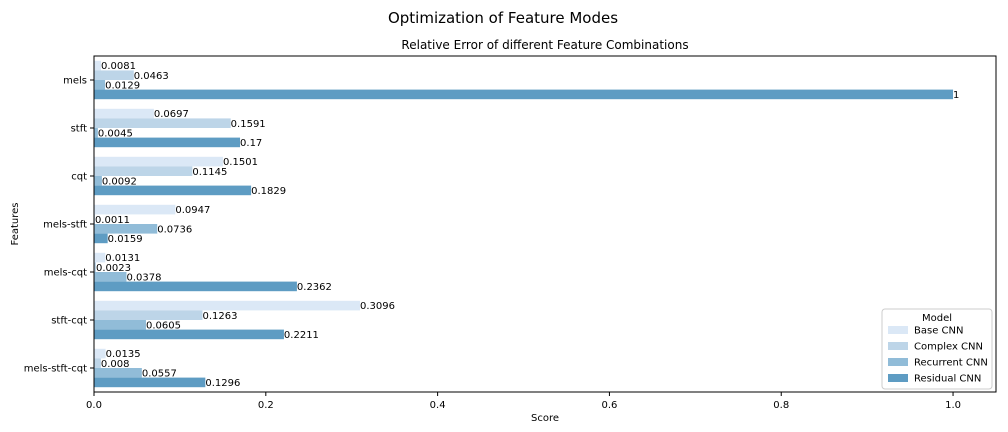 The image size is (1008, 432). What do you see at coordinates (79, 129) in the screenshot?
I see `y-tick-label: stft` at bounding box center [79, 129].